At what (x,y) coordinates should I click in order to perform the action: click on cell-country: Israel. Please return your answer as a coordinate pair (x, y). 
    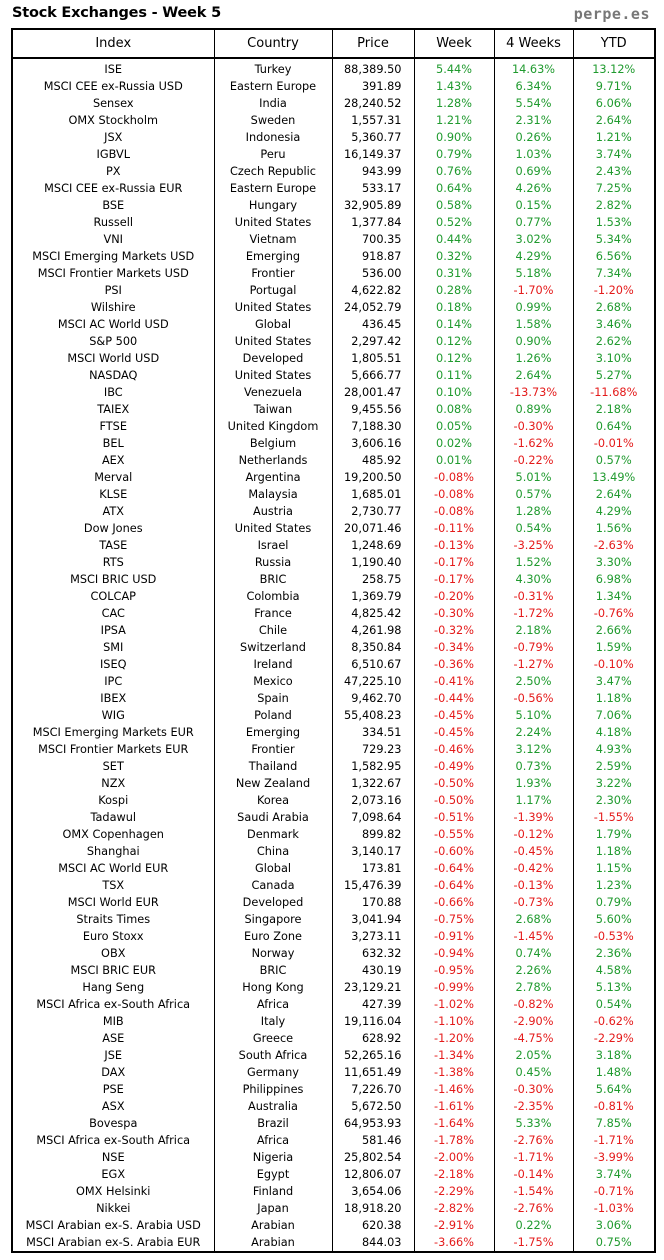
    Looking at the image, I should click on (273, 545).